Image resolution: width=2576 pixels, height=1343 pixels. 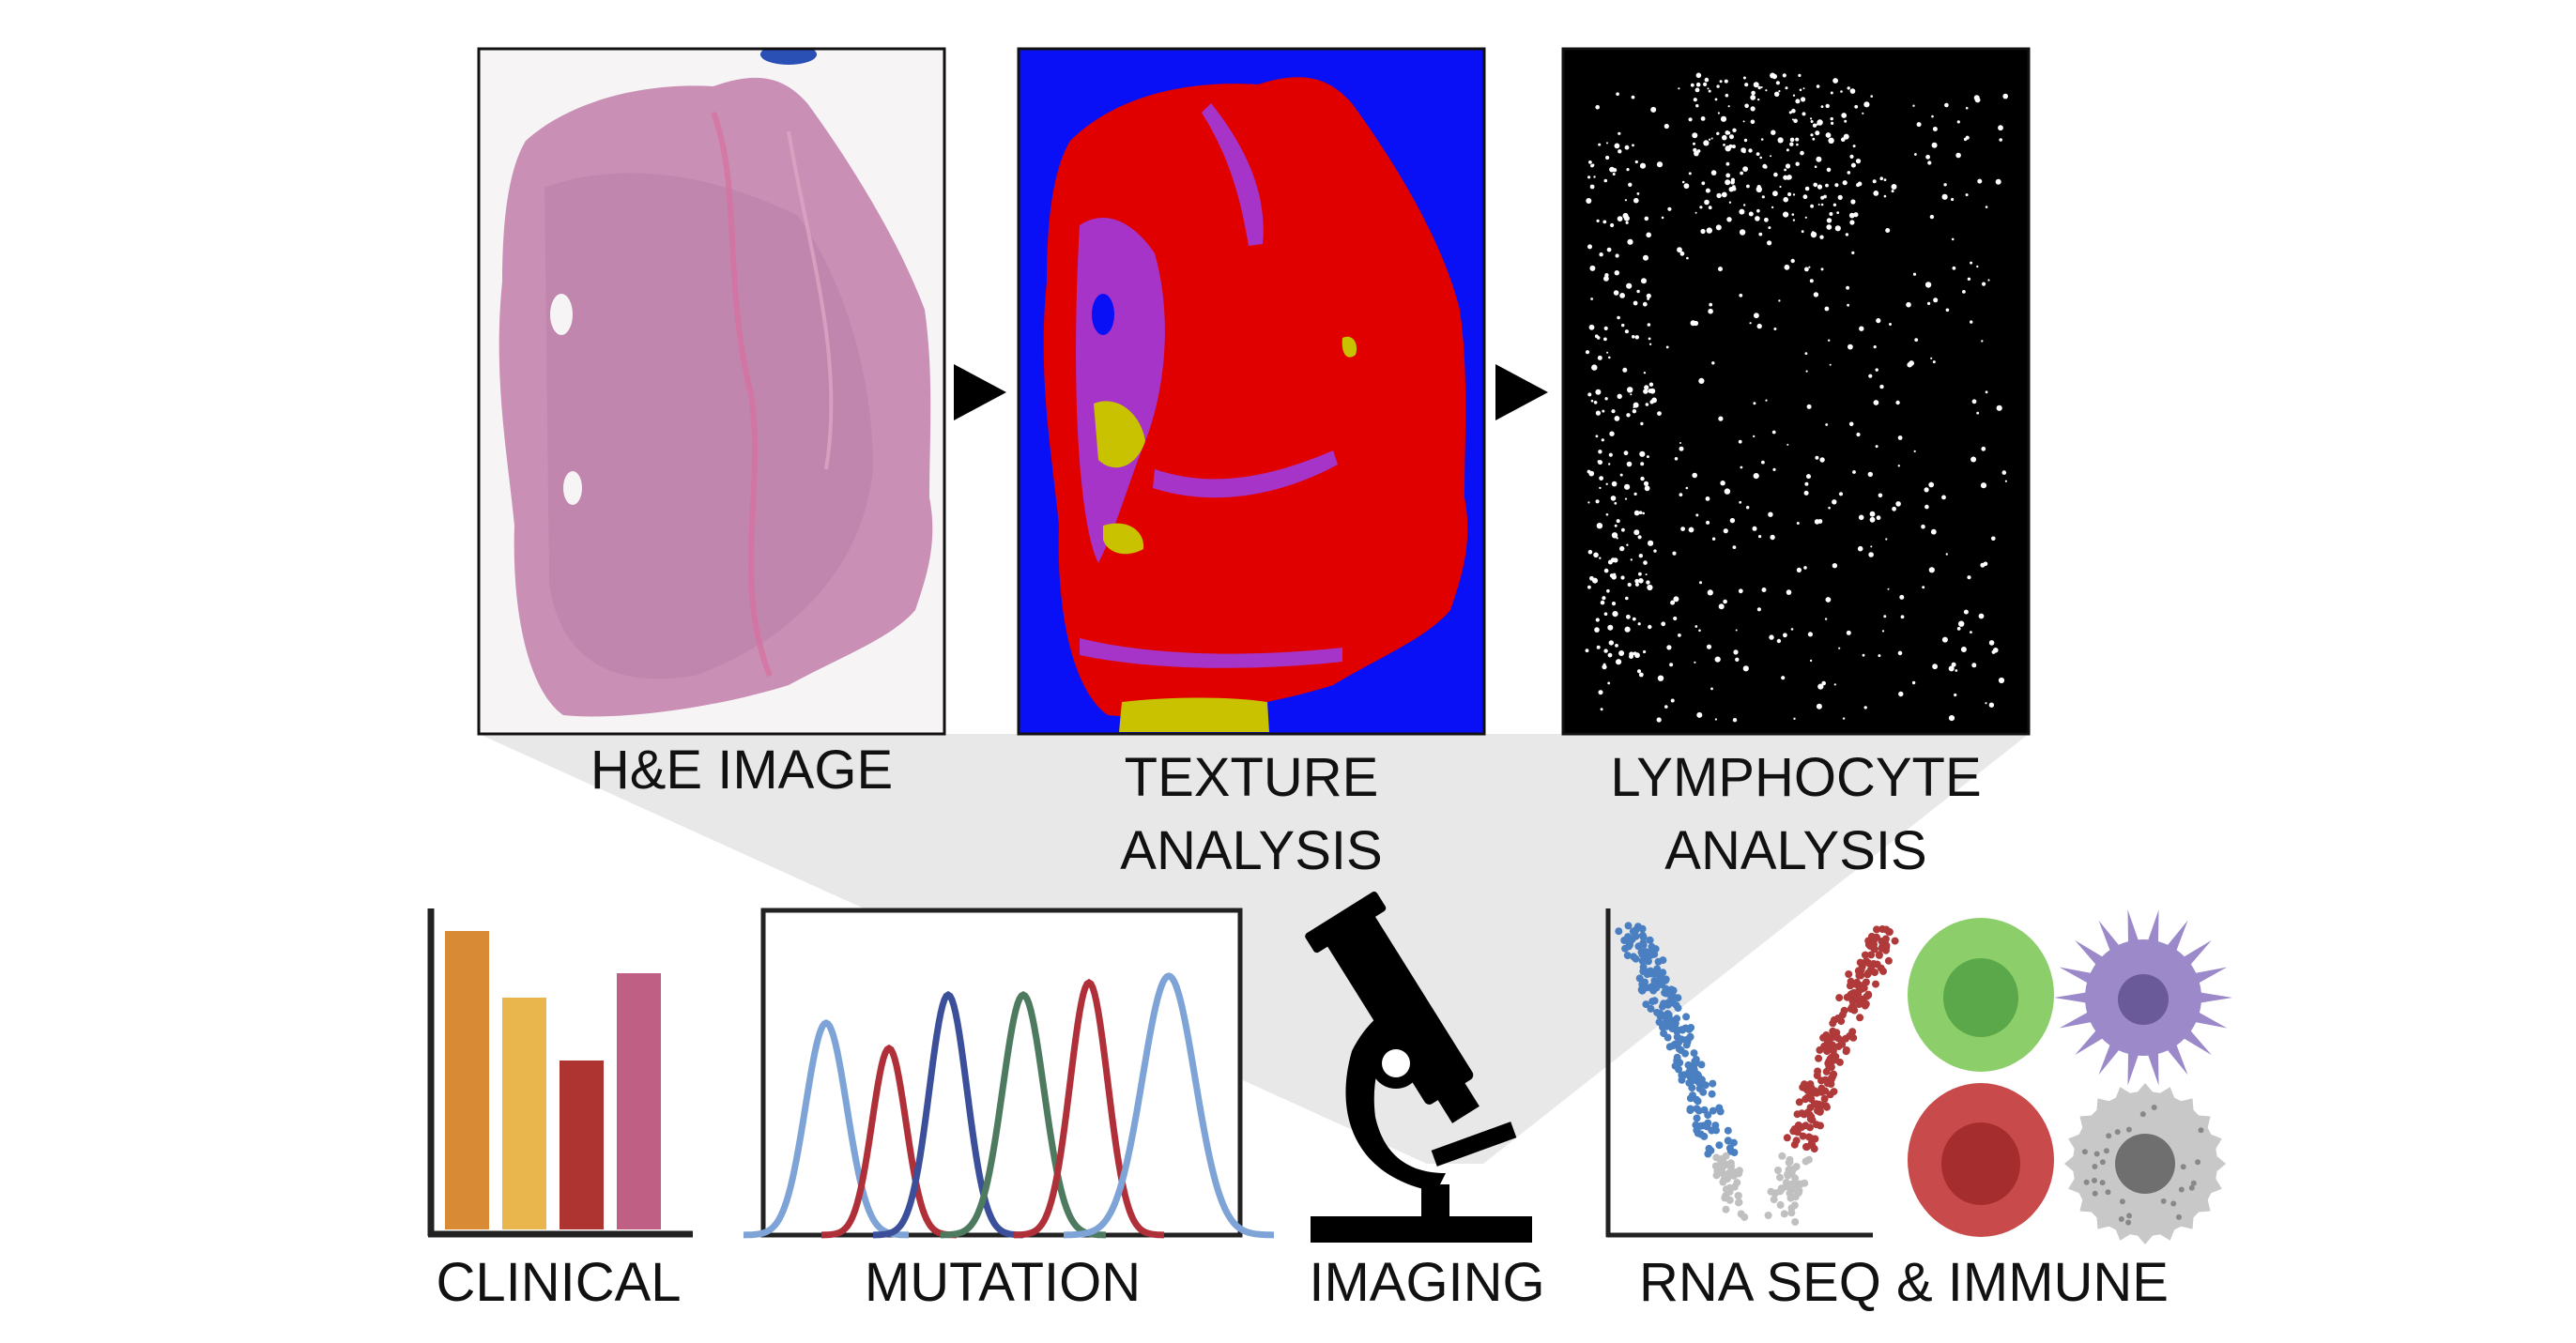 What do you see at coordinates (1797, 397) in the screenshot?
I see `lymphocyte-dots` at bounding box center [1797, 397].